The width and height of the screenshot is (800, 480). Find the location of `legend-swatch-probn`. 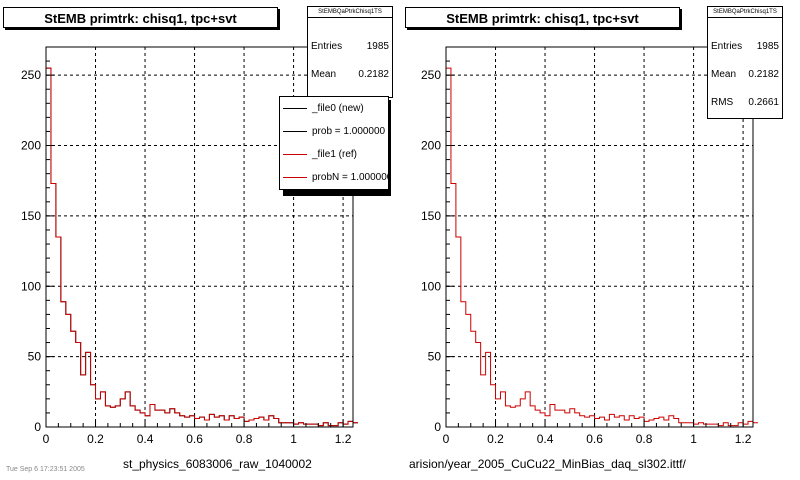

legend-swatch-probn is located at coordinates (295, 177).